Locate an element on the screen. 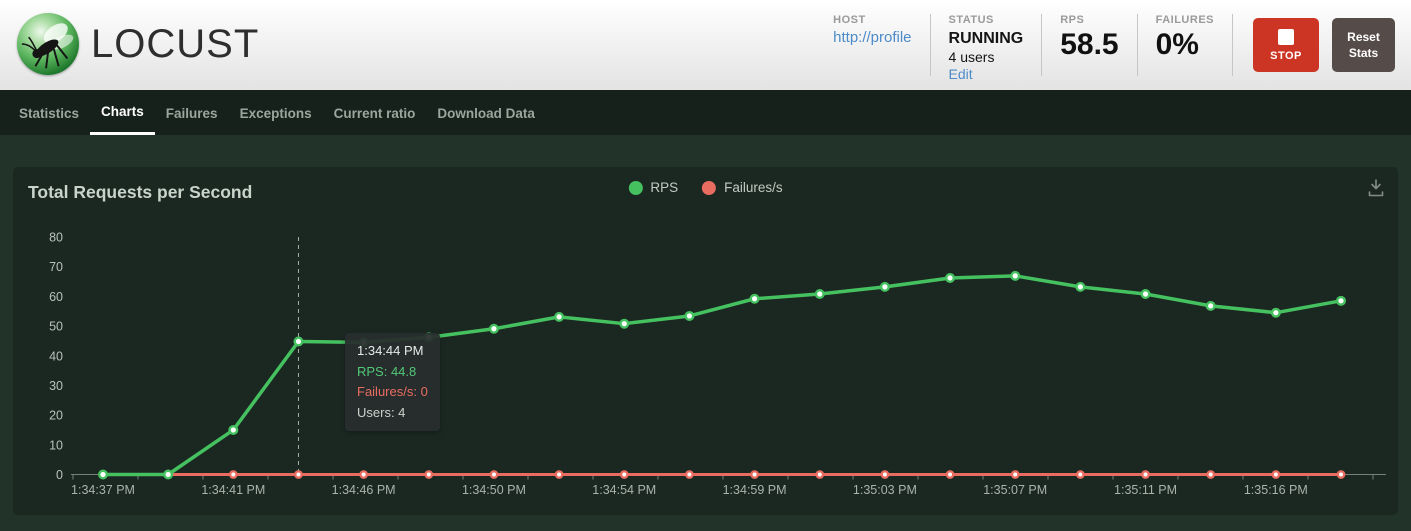 The height and width of the screenshot is (531, 1411). tooltip-failures: Failures/s: 0 is located at coordinates (392, 392).